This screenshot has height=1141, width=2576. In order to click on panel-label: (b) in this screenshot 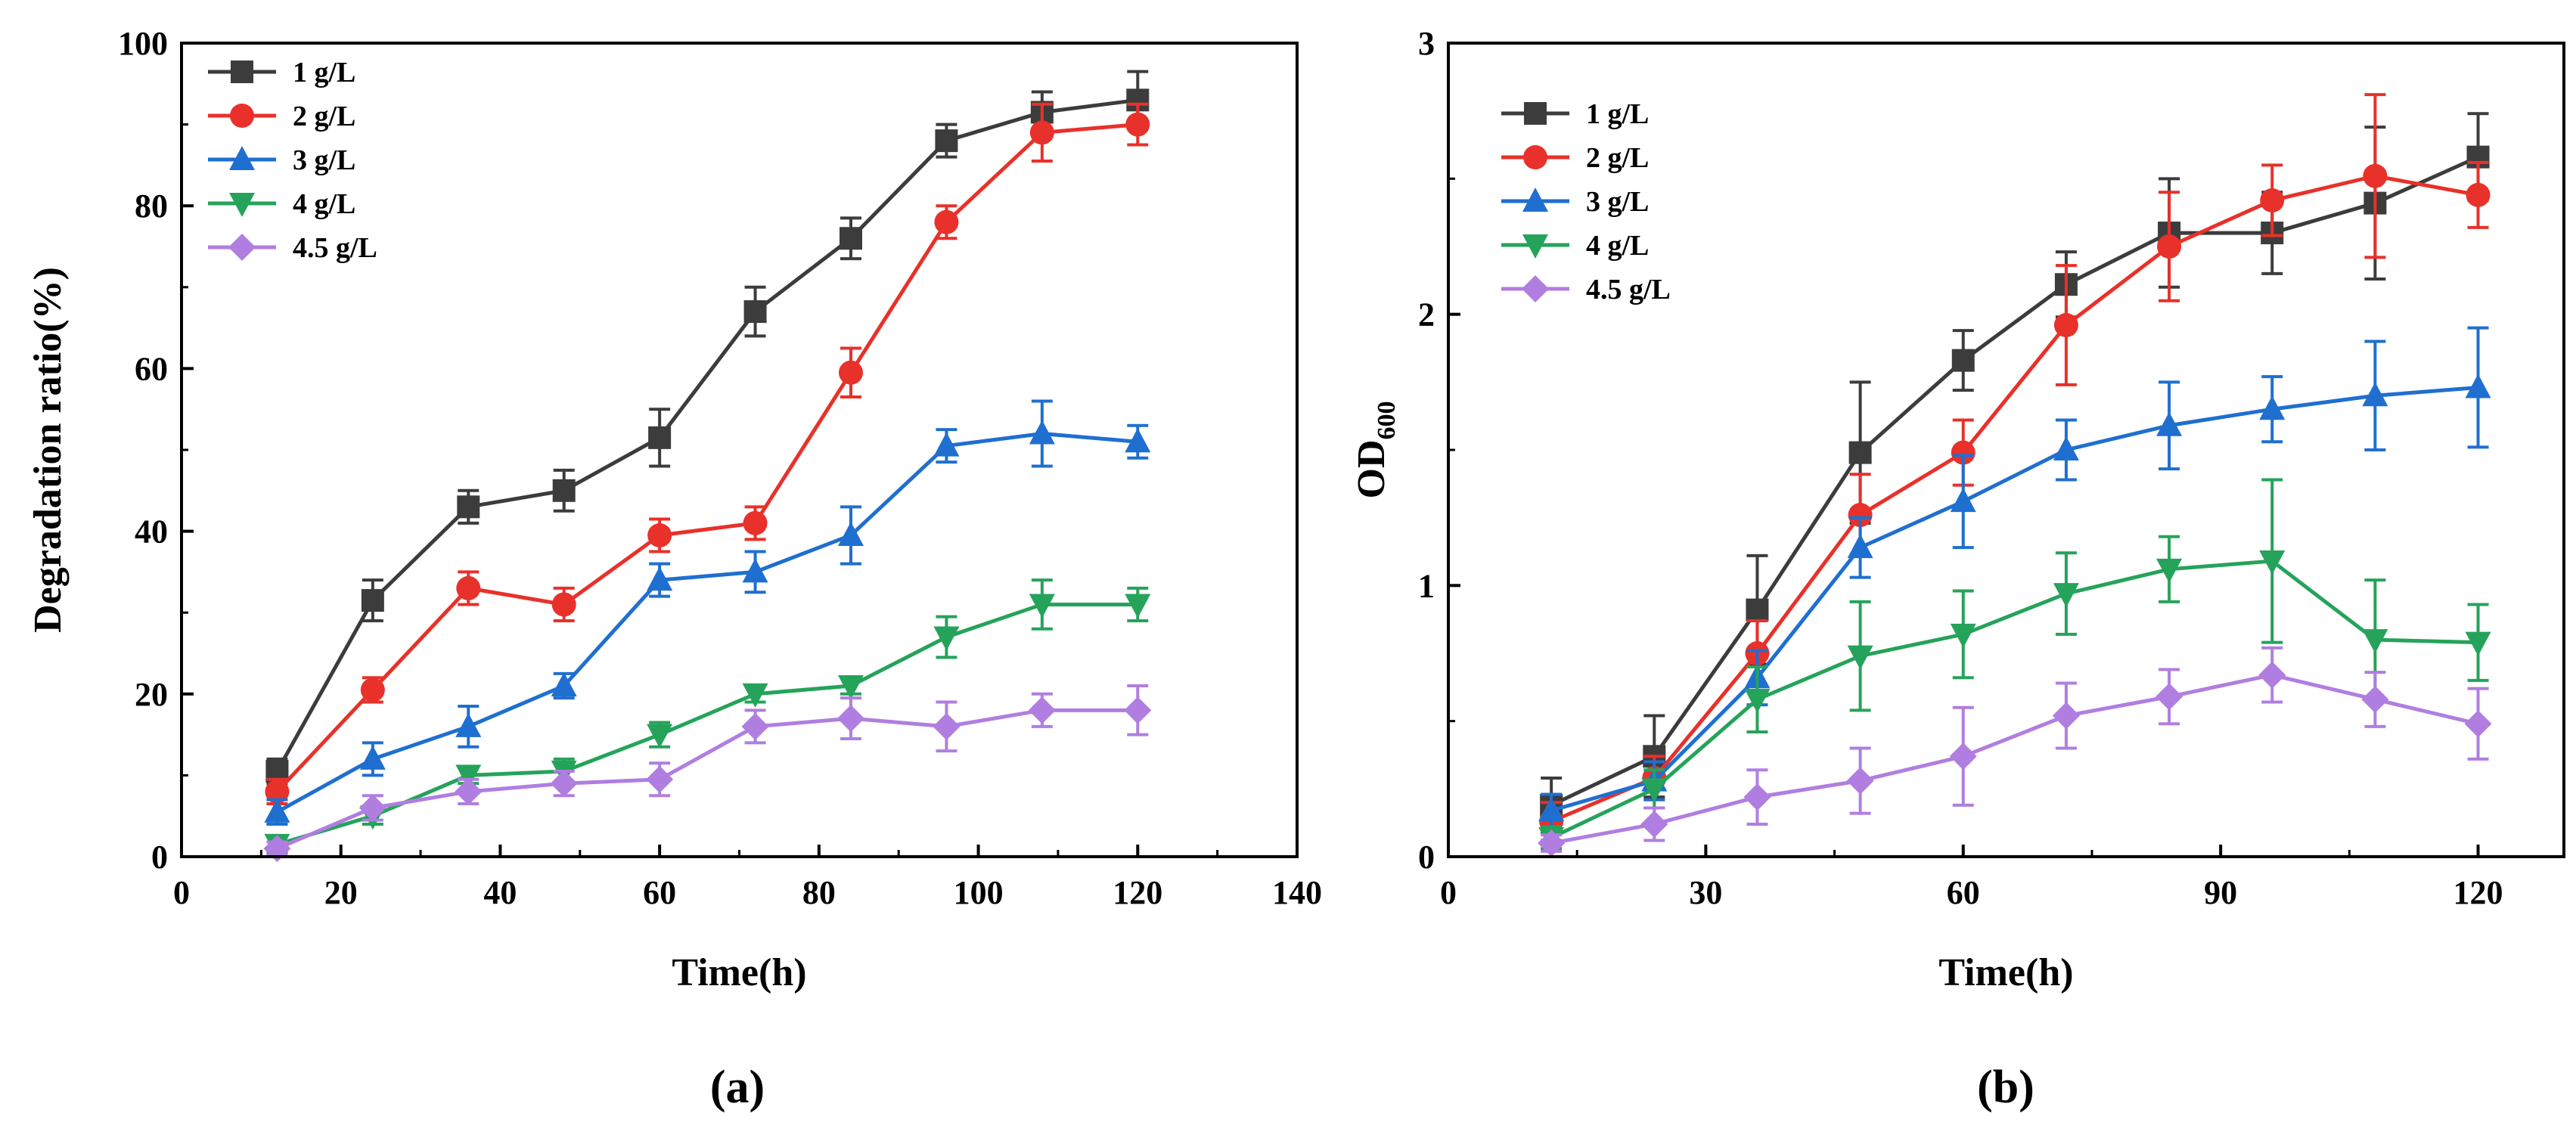, I will do `click(2005, 1087)`.